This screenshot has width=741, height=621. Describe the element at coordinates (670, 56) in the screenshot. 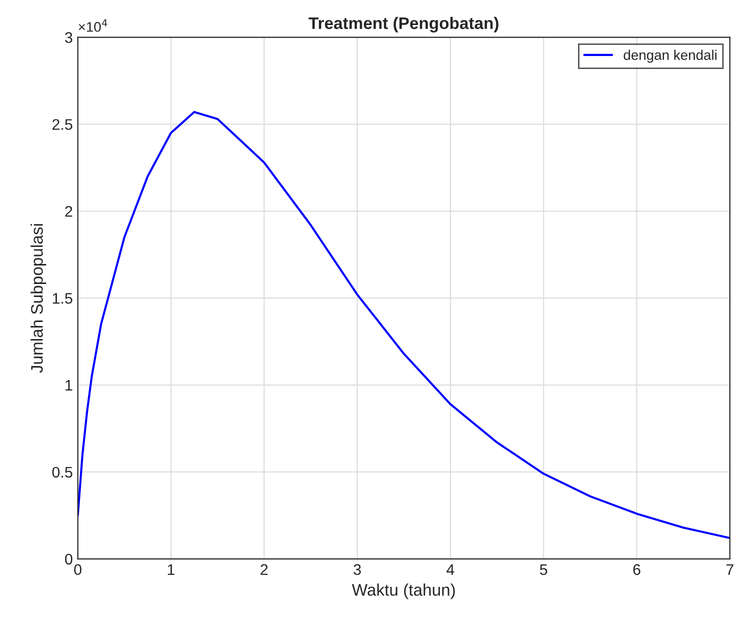

I see `legend-label: dengan kendali` at that location.